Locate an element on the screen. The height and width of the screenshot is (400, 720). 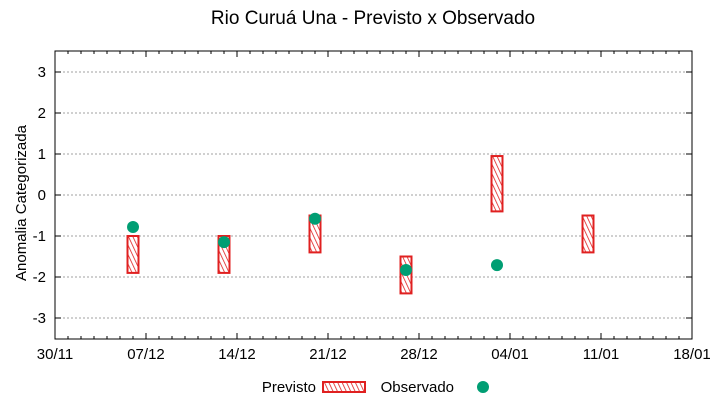
legend-previsto-label: Previsto is located at coordinates (289, 387).